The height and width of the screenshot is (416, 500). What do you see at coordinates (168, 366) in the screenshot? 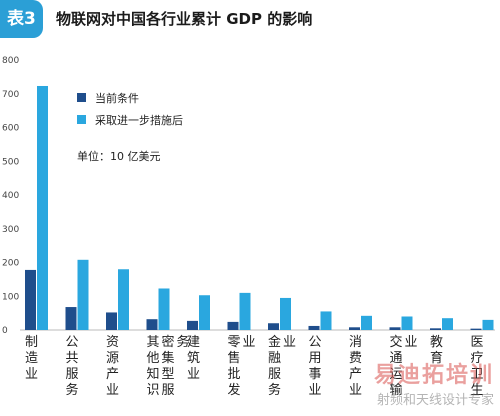
I see `x-category-label: 其他知识密集型服务` at bounding box center [168, 366].